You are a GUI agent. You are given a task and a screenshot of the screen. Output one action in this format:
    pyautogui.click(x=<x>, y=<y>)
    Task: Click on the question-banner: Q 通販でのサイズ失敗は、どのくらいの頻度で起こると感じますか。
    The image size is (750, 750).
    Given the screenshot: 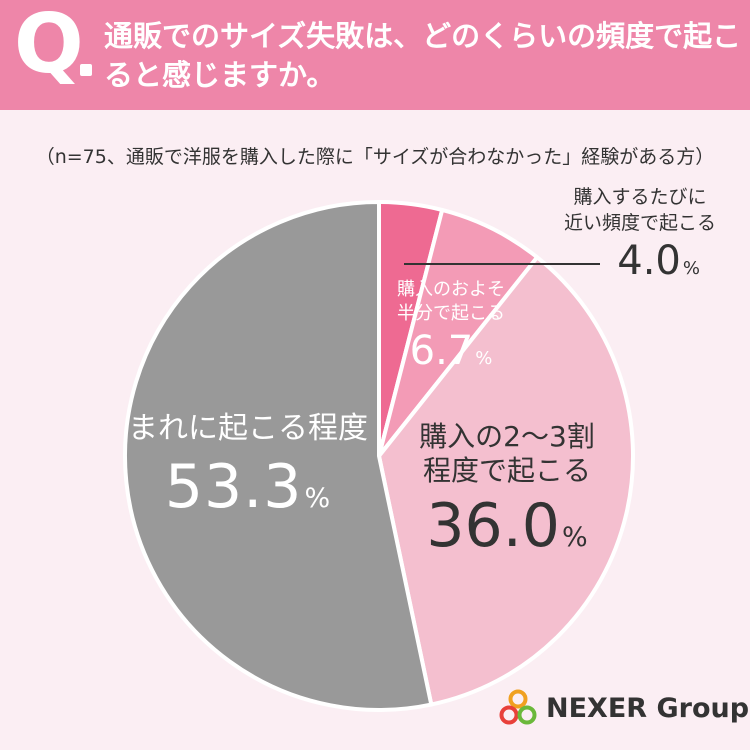 What is the action you would take?
    pyautogui.click(x=375, y=55)
    